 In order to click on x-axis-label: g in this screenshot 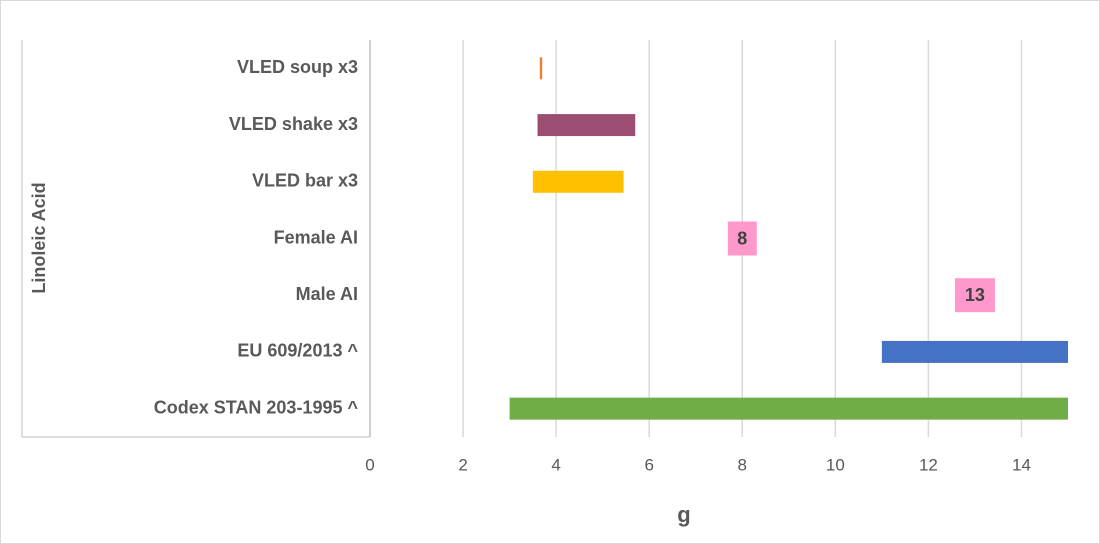, I will do `click(683, 514)`.